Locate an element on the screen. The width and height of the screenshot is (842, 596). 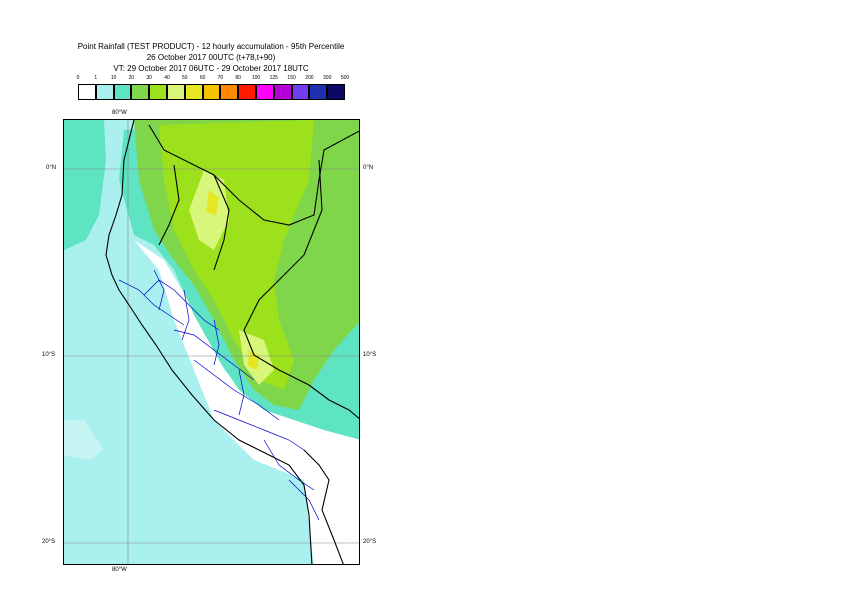
legend-tick-label: 1 is located at coordinates (96, 78).